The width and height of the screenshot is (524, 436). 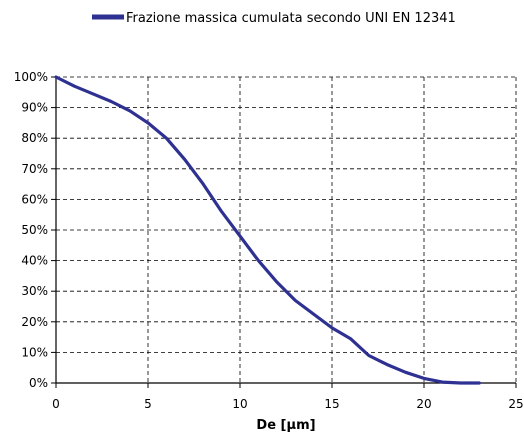 I want to click on x-tick-label: 25, so click(x=515, y=404).